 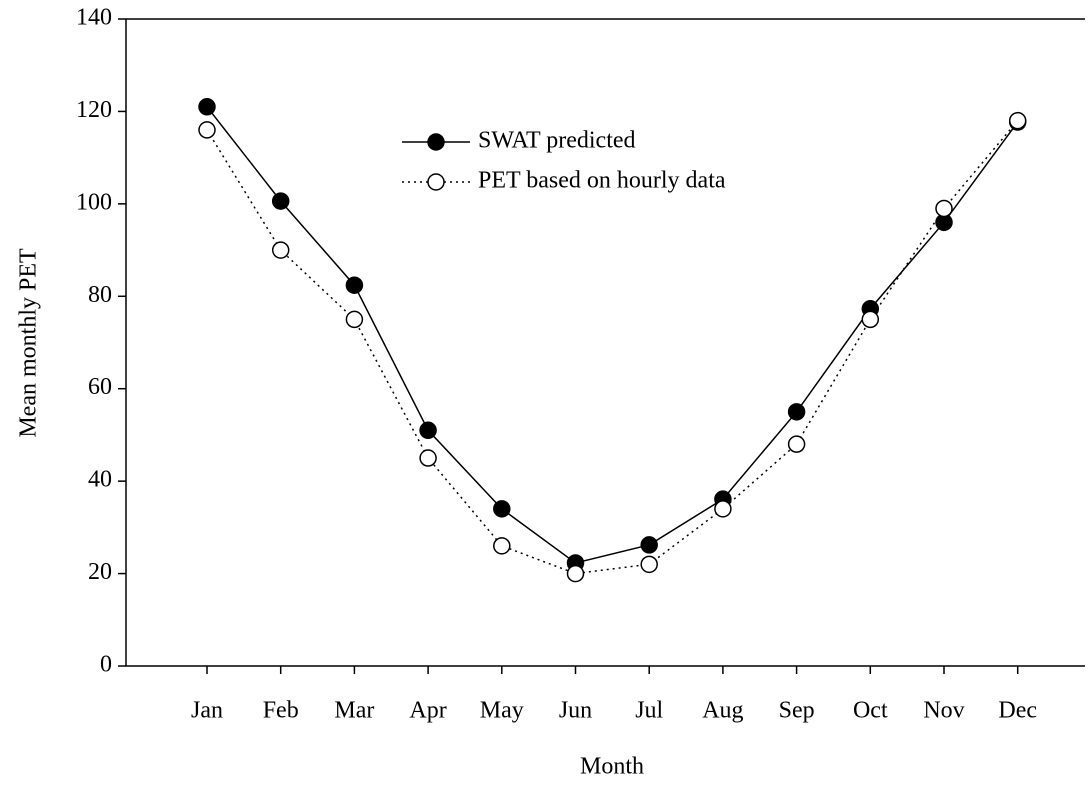 I want to click on x-tick-label: Jul, so click(x=649, y=711).